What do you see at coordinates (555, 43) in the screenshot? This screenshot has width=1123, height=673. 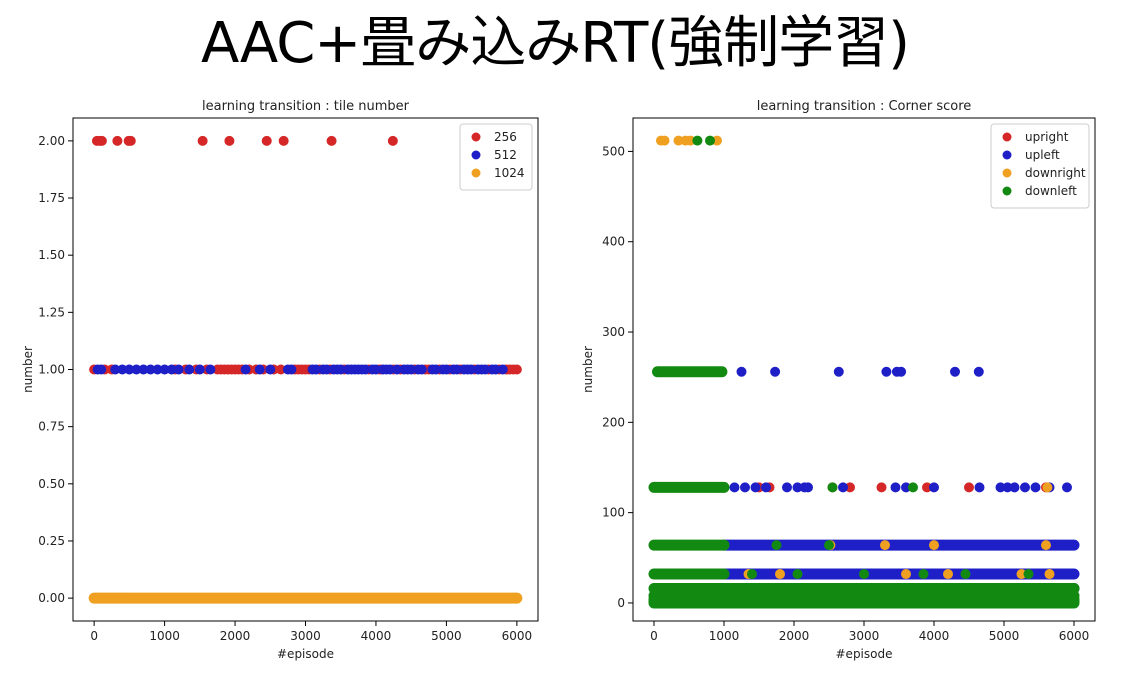 I see `slide-title: AAC+畳み込みRT(強制学習)` at bounding box center [555, 43].